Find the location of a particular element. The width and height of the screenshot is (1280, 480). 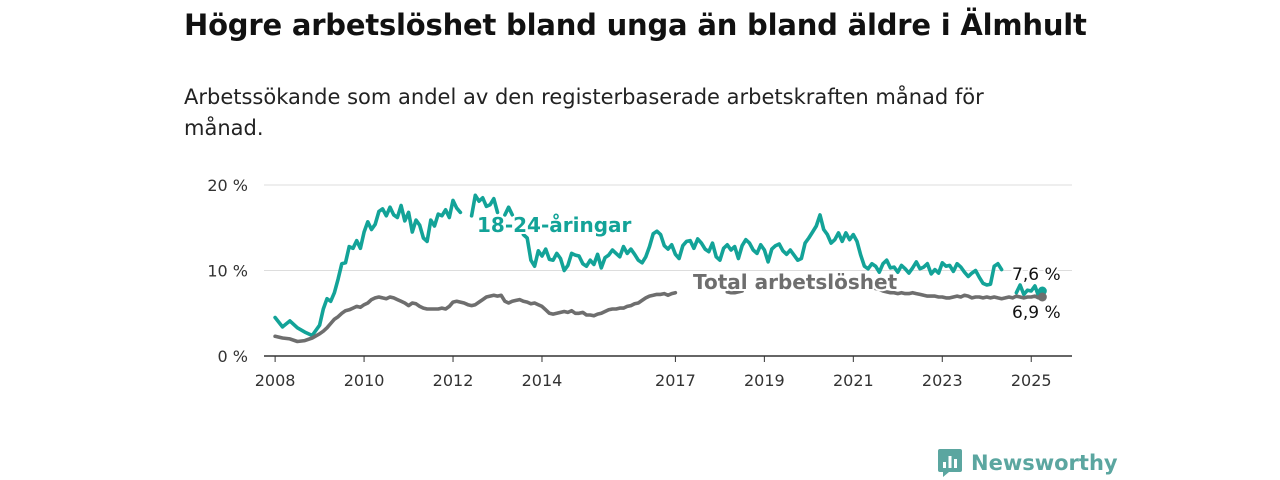

brand-logo: Newsworthy is located at coordinates (1027, 463).